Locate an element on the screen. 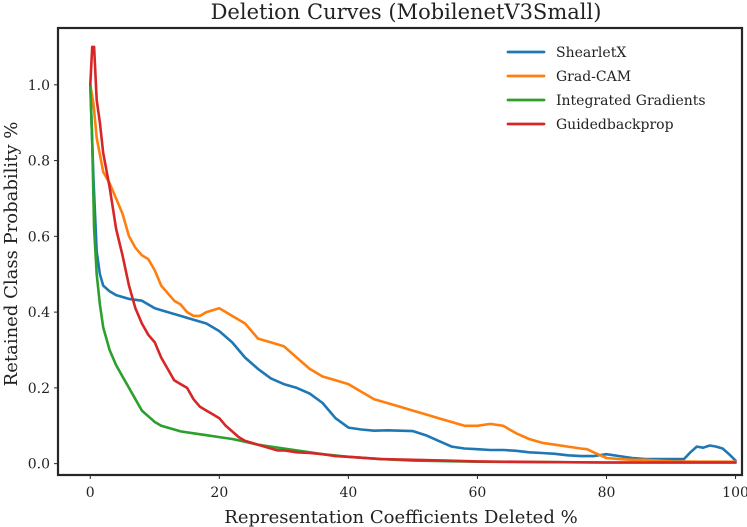 Image resolution: width=747 pixels, height=527 pixels. y-tick-label: 0.2 is located at coordinates (39, 389).